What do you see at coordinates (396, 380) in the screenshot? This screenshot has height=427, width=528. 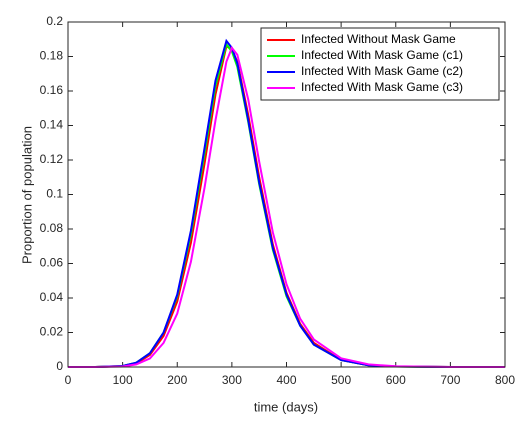 I see `x-tick-label: 600` at bounding box center [396, 380].